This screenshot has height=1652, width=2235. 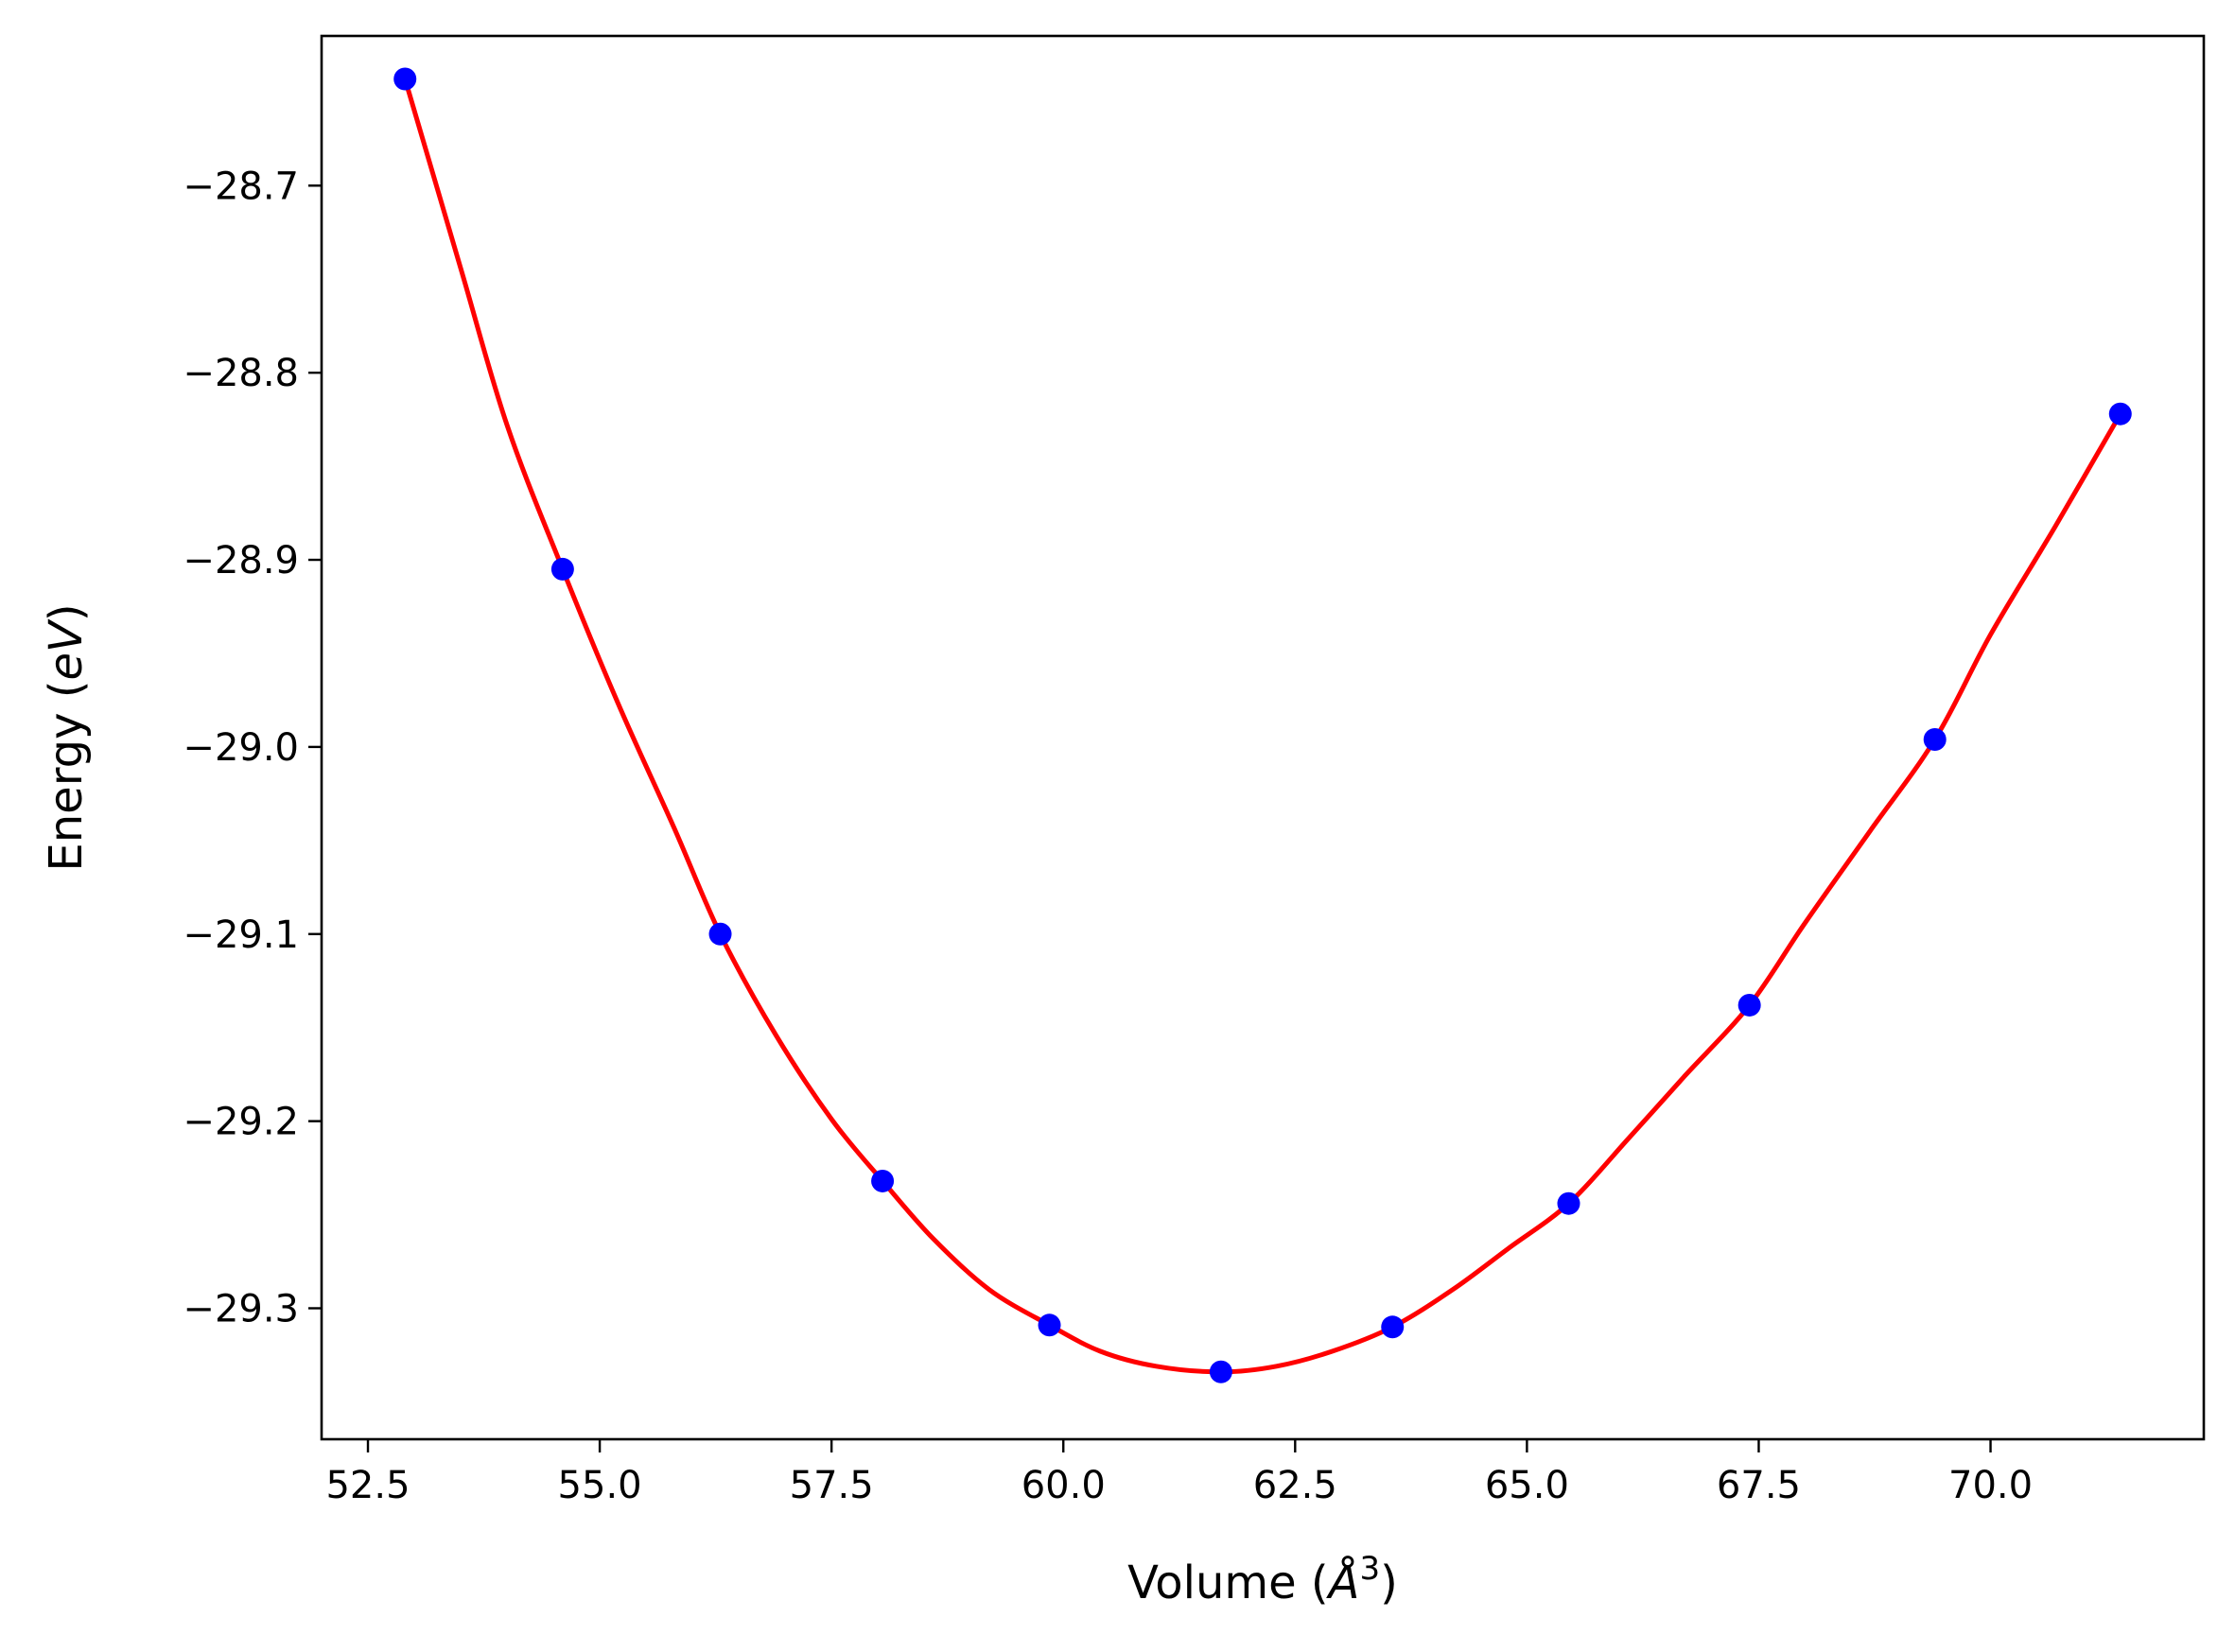 I want to click on y-axis-label-suffix: ), so click(x=66, y=612).